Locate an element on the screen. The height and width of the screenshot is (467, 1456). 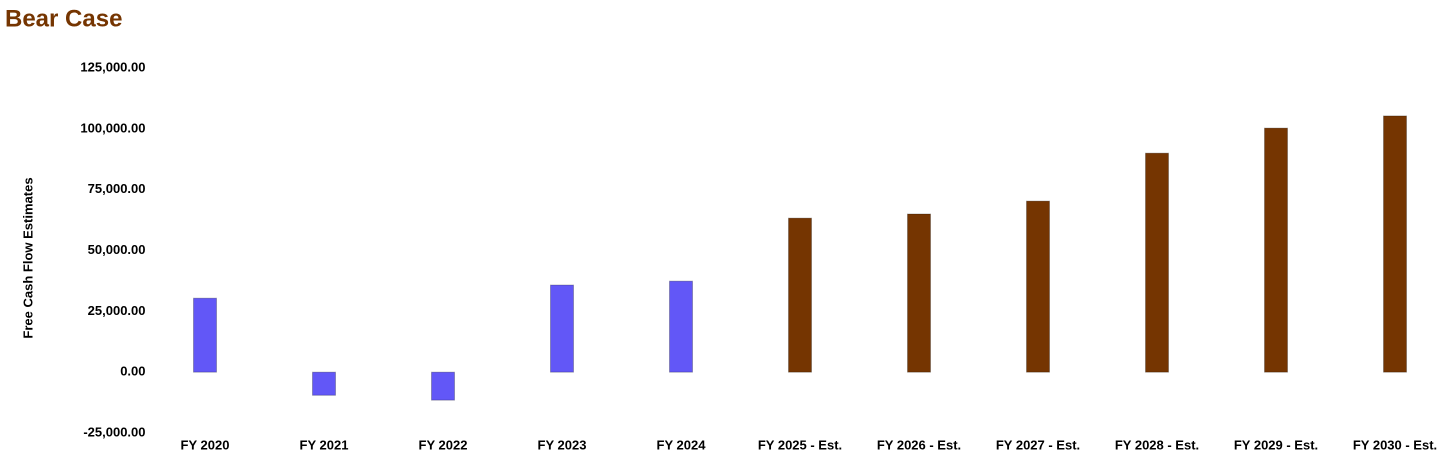
y-tick-label: 75,000.00 is located at coordinates (117, 188).